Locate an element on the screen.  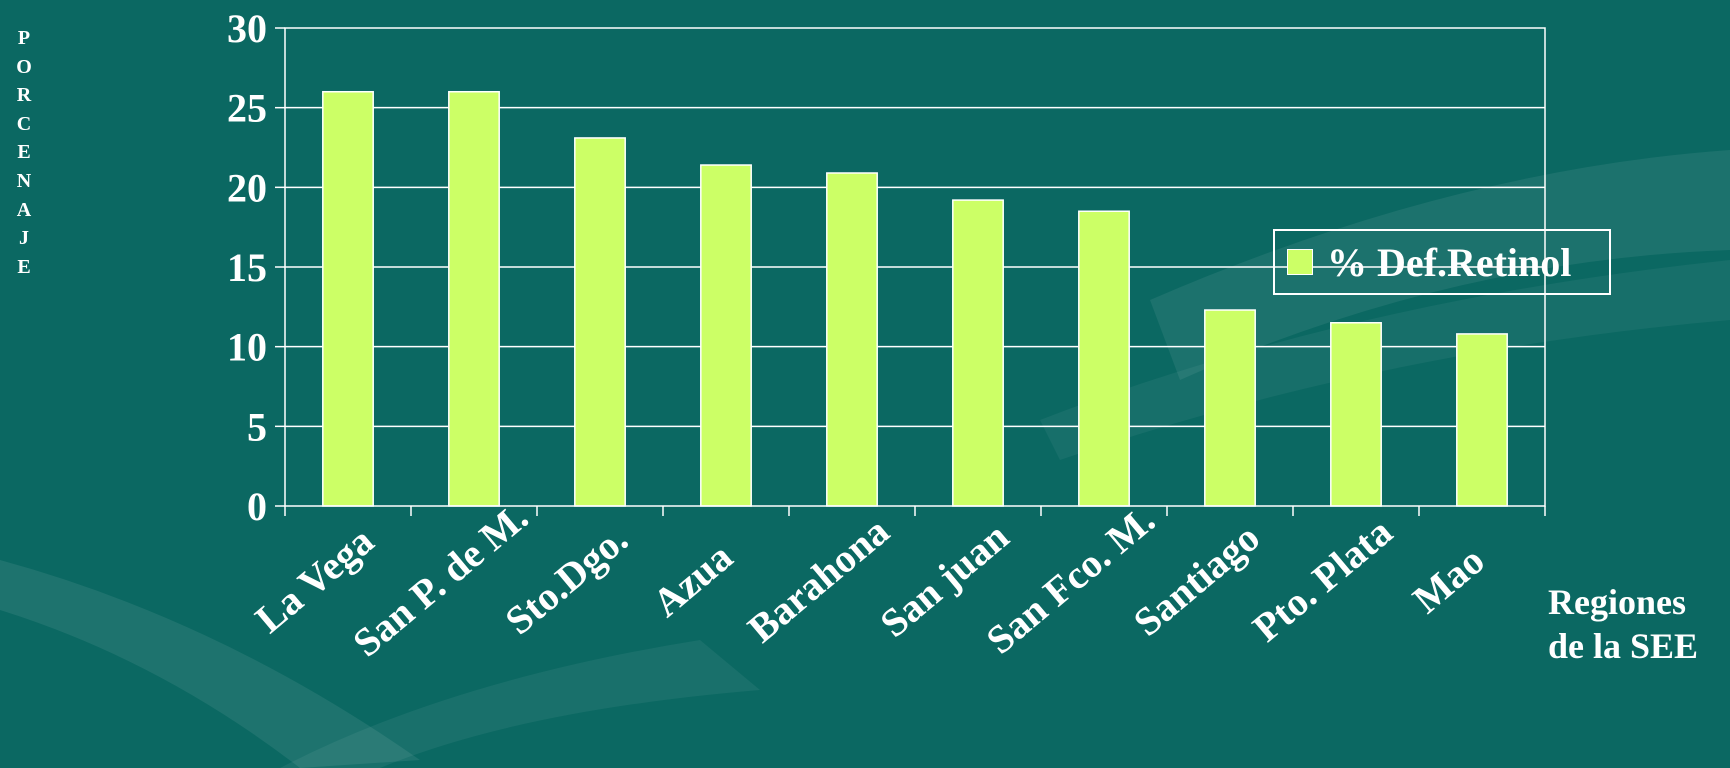
y-axis-label-letter: P is located at coordinates (24, 38).